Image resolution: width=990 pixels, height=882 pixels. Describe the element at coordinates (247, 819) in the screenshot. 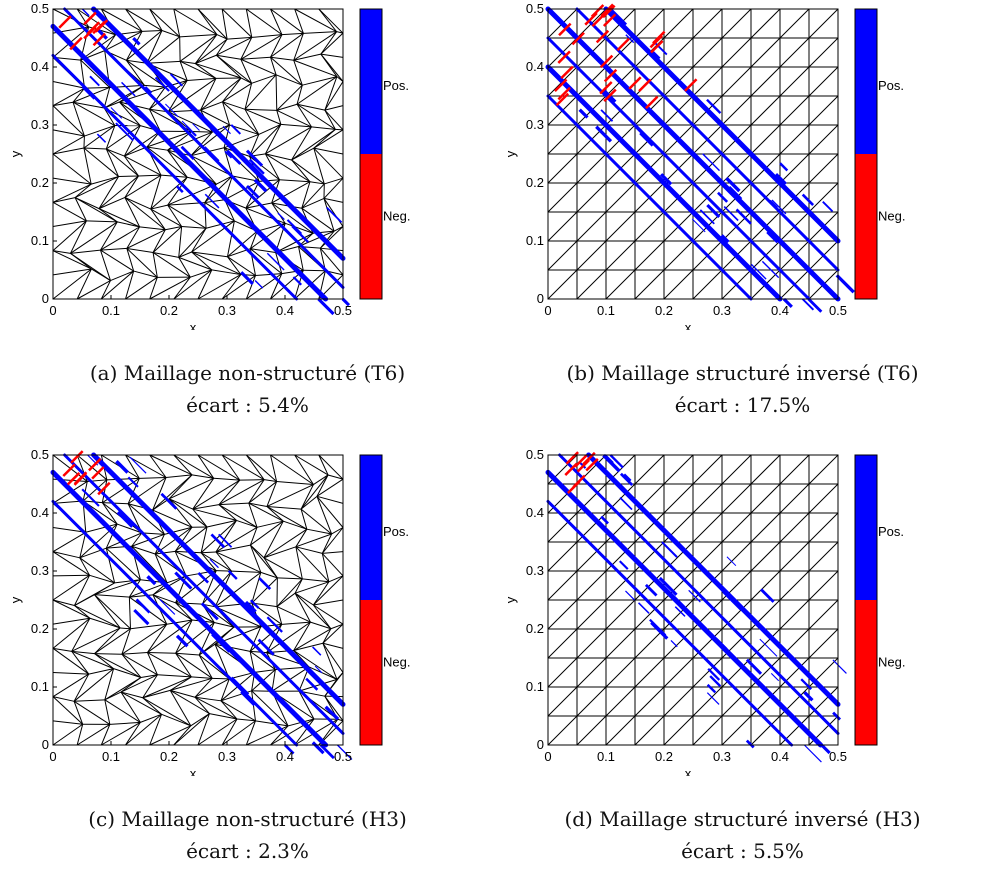

I see `caption-c-line1: (c) Maillage non-structuré (H3)` at that location.